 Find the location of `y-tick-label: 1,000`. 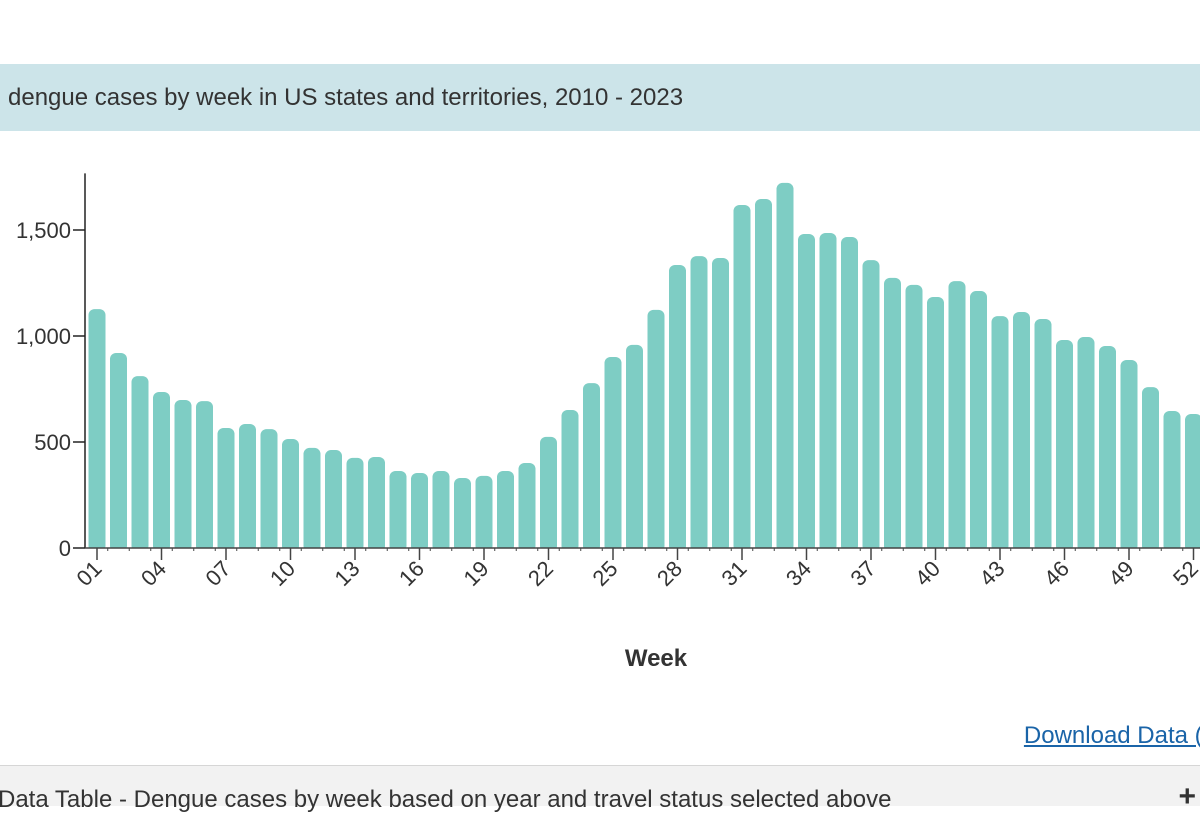

y-tick-label: 1,000 is located at coordinates (43, 336).